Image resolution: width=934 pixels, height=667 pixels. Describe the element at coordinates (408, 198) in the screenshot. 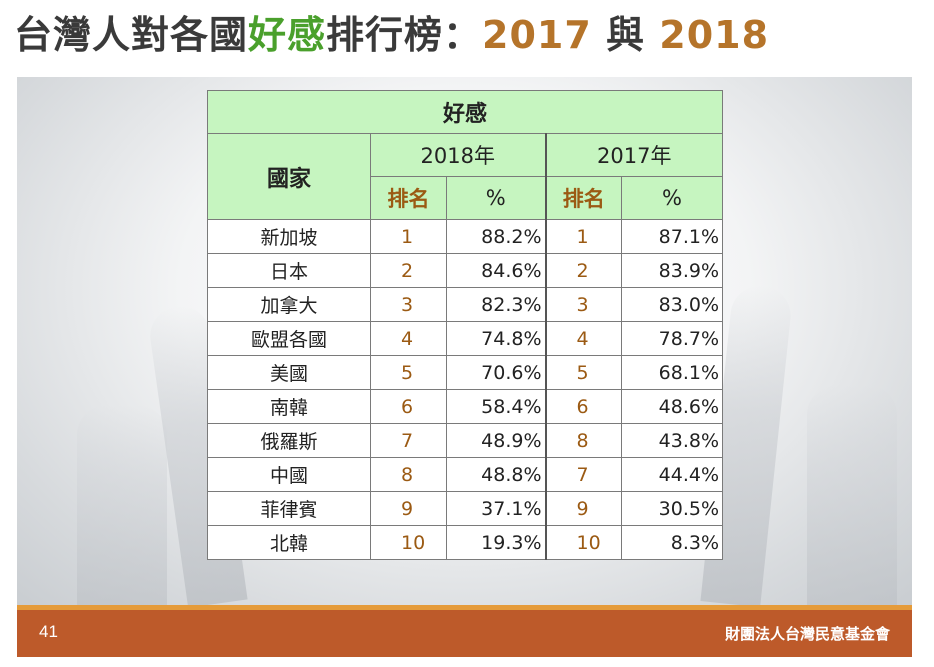

I see `rank-2018-header: 排名` at that location.